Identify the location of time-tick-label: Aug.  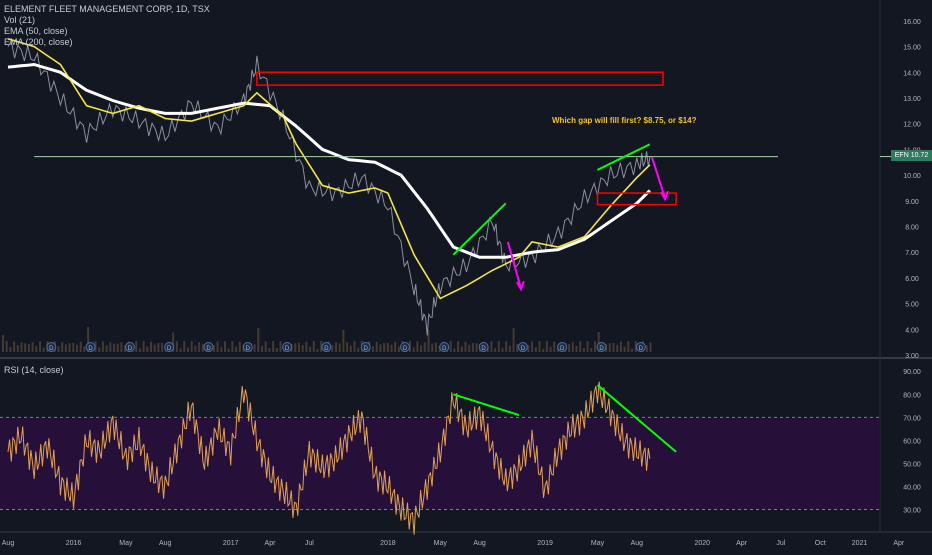
(8, 543).